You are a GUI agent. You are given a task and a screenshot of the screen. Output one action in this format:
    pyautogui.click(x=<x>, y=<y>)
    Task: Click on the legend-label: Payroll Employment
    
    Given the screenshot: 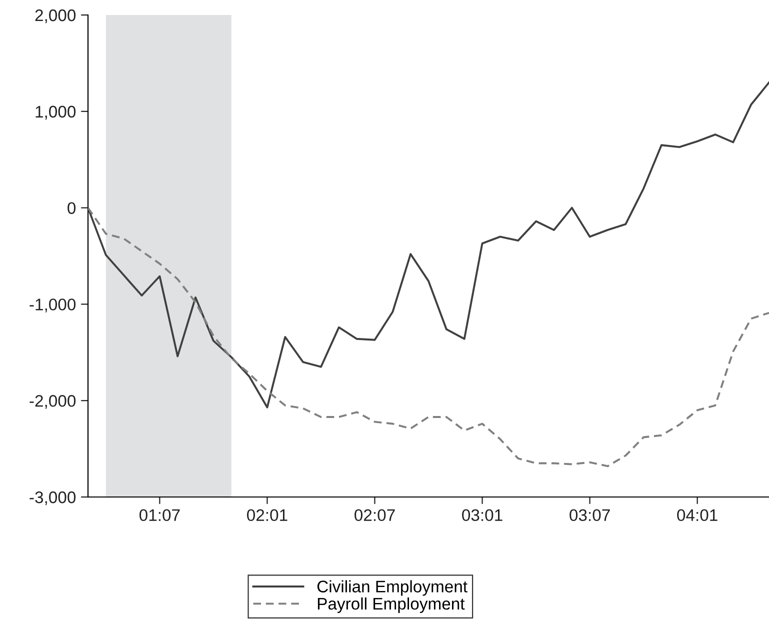 What is the action you would take?
    pyautogui.click(x=391, y=605)
    